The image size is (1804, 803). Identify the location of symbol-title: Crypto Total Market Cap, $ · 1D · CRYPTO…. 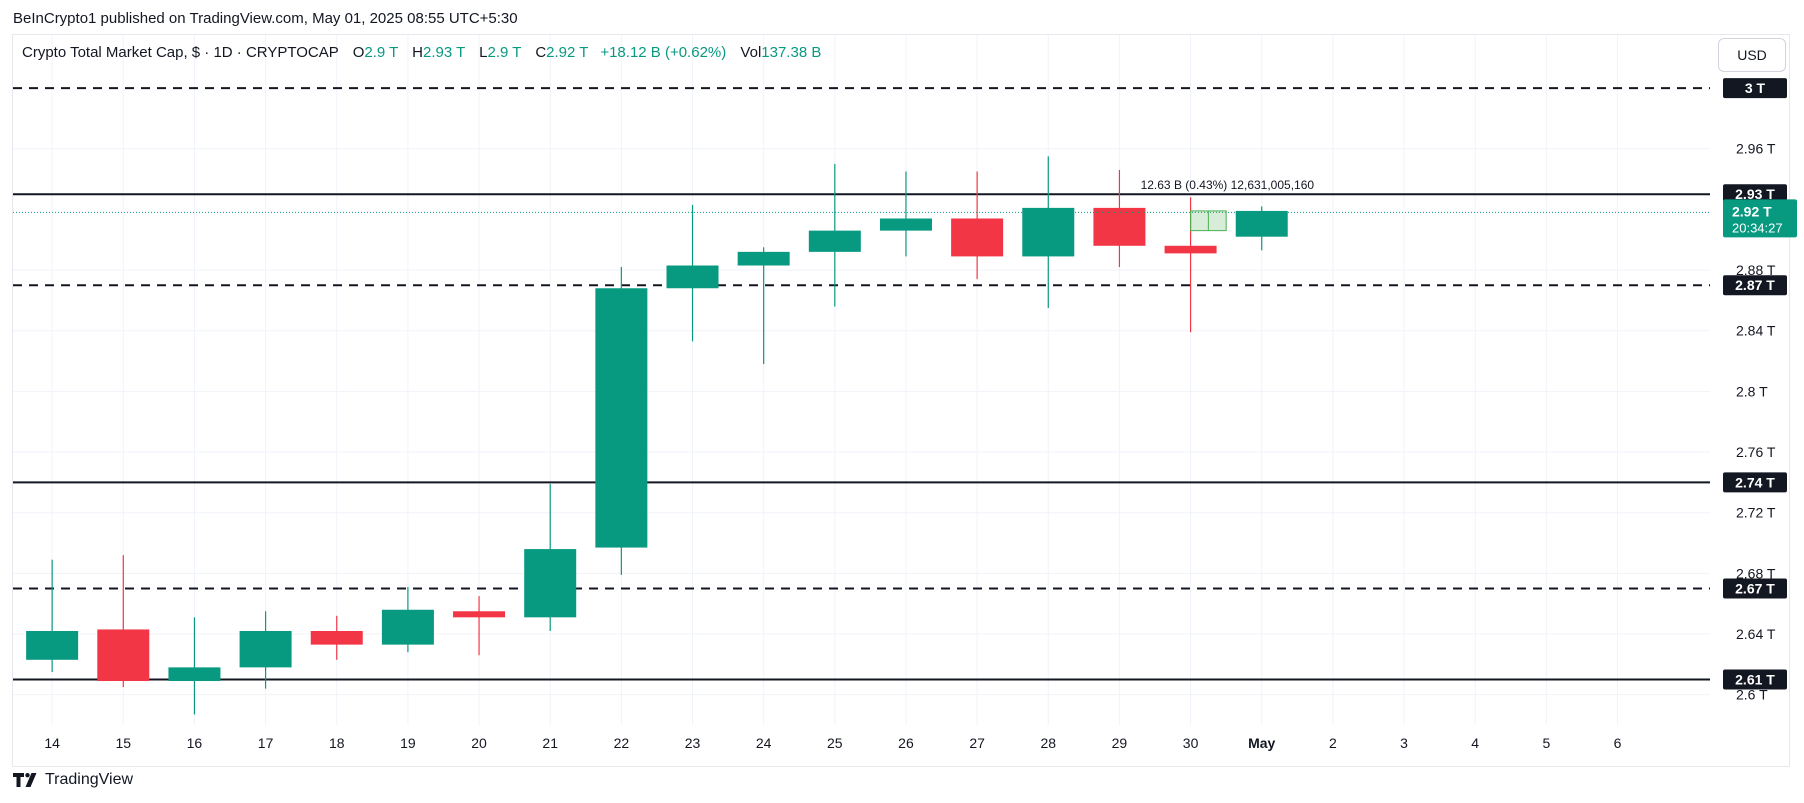
(180, 52).